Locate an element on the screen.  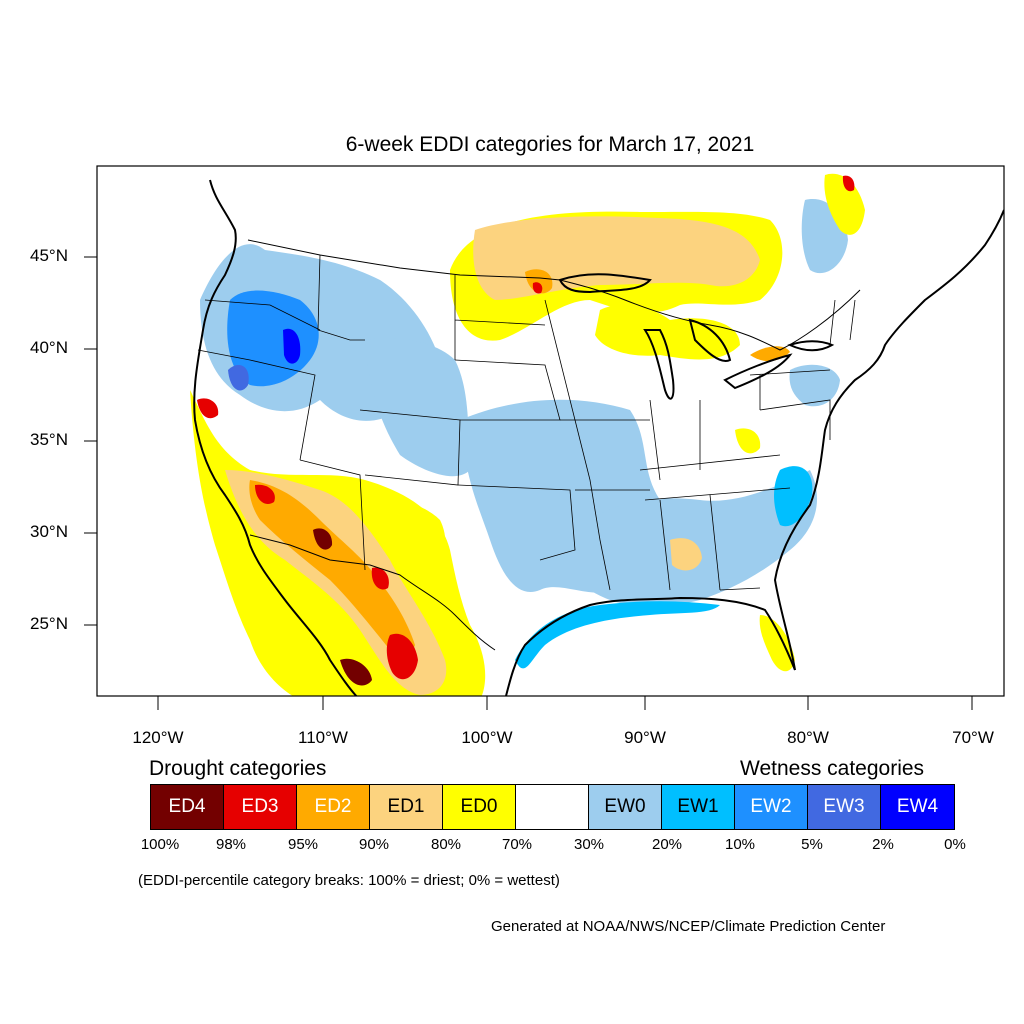
coastline-east is located at coordinates (888, 440).